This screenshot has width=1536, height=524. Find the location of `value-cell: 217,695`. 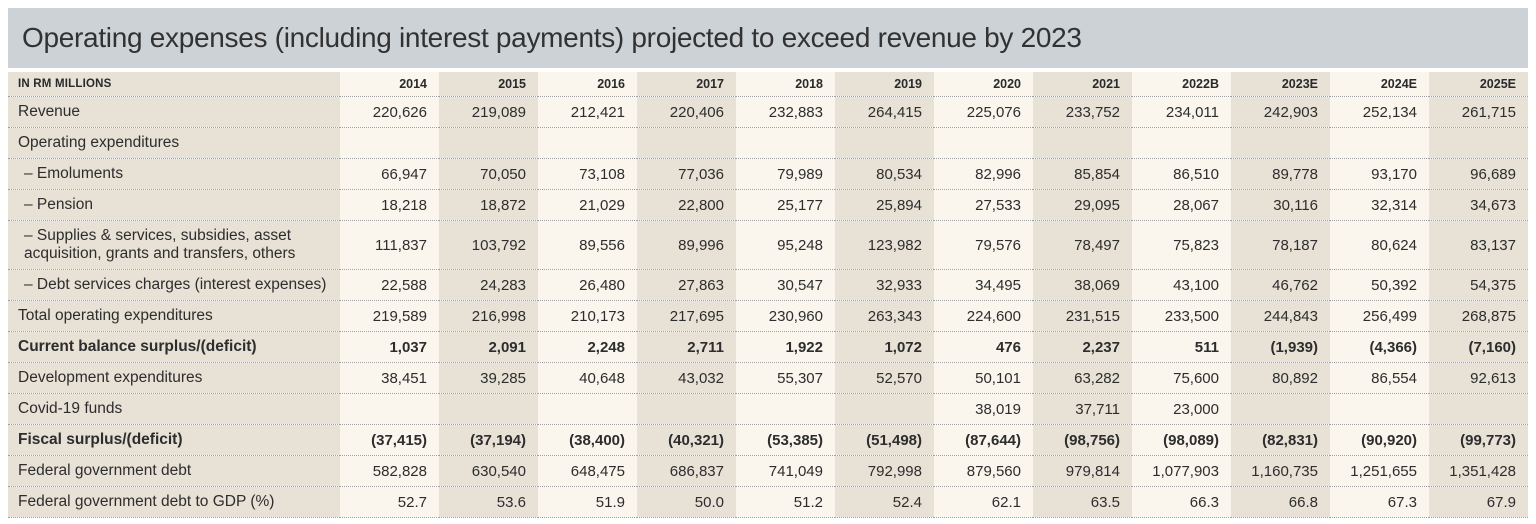

value-cell: 217,695 is located at coordinates (686, 316).